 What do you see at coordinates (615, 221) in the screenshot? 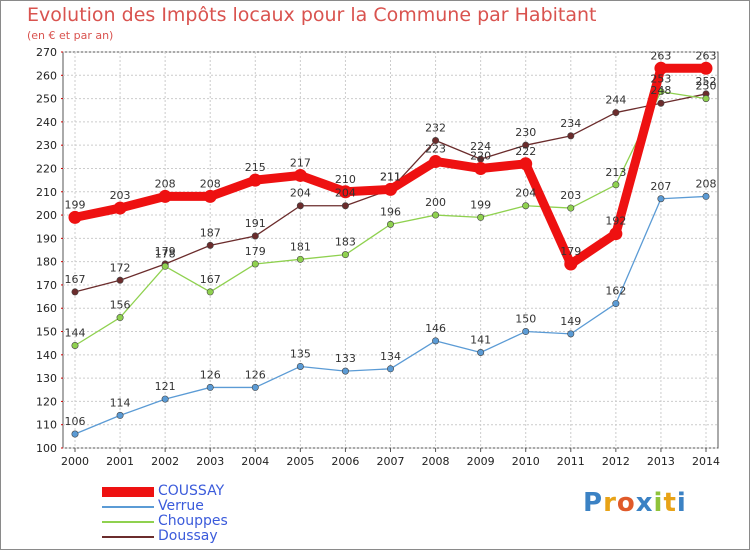
I see `data-label-coussay-2012: 192` at bounding box center [615, 221].